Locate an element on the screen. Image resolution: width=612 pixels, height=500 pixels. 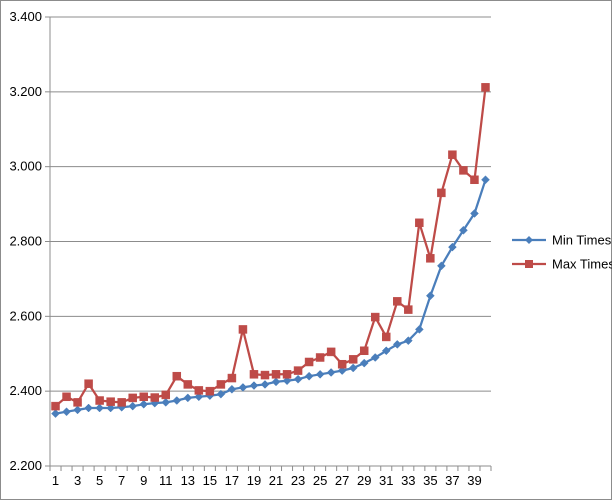
x-tick-label: 3 is located at coordinates (77, 480).